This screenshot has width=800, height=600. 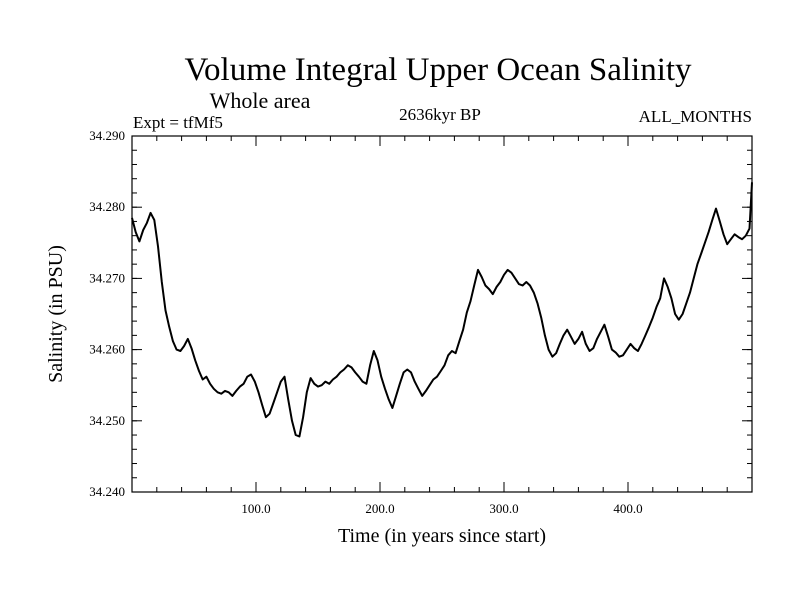 What do you see at coordinates (441, 508) in the screenshot?
I see `x-tick-labels: 100.0 200.0 300.0 400.0` at bounding box center [441, 508].